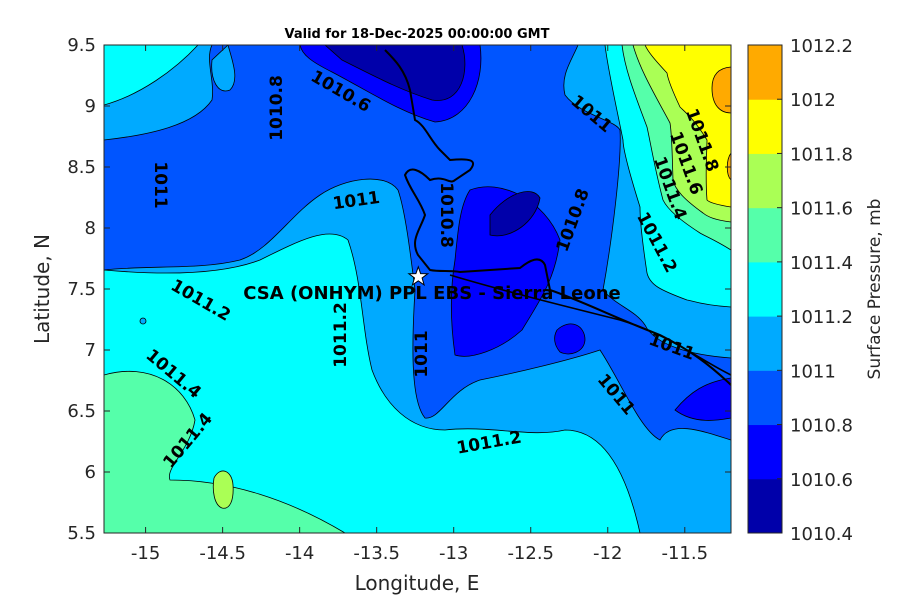 This screenshot has height=604, width=900. I want to click on colorbar-tick-label: 1011, so click(813, 371).